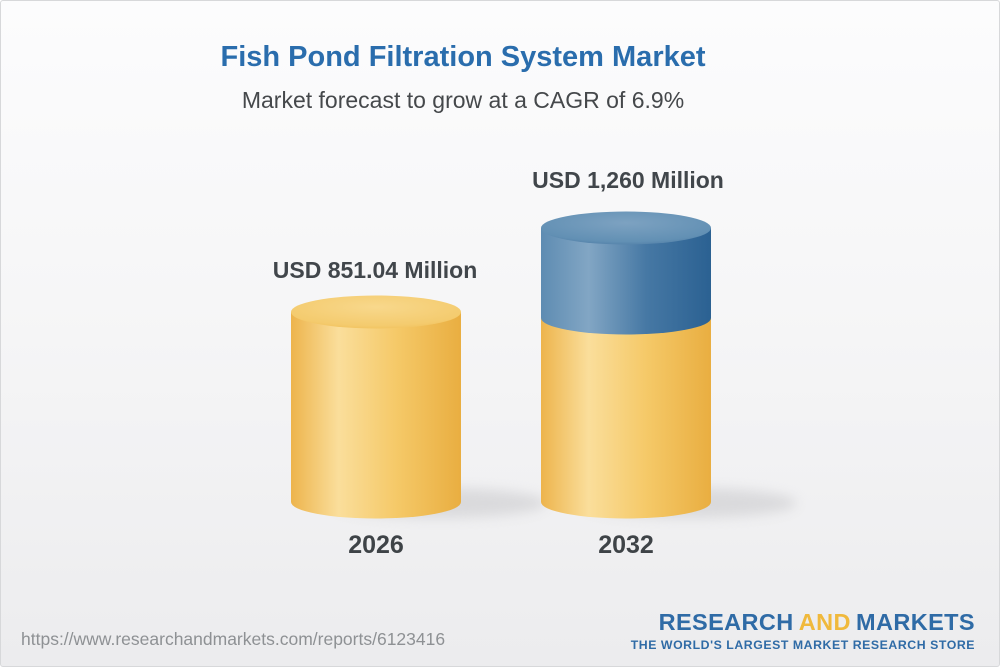 This screenshot has width=1000, height=667. Describe the element at coordinates (376, 545) in the screenshot. I see `bar-2026-category-label: 2026` at that location.